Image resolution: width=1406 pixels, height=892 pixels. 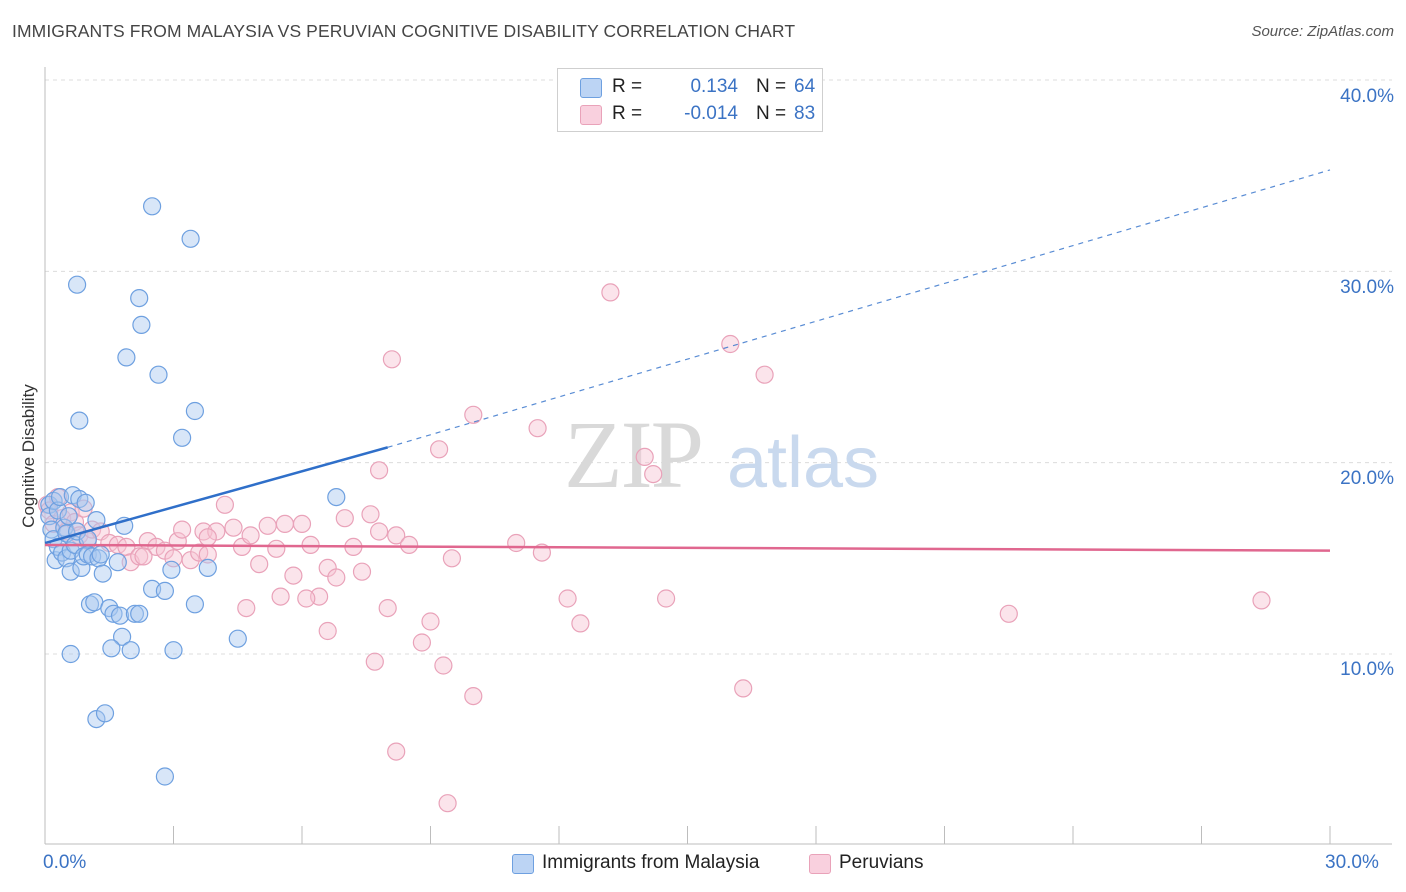 I want to click on source-label: Source: ZipAtlas.com, so click(x=1322, y=31).